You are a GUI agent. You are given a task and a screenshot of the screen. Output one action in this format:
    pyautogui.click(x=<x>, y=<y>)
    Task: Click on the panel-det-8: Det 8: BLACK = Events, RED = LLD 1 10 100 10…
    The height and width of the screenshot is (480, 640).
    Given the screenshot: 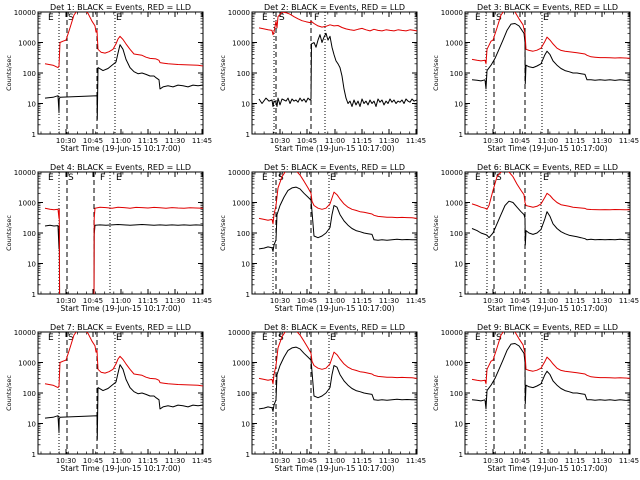 What is the action you would take?
    pyautogui.click(x=322, y=398)
    